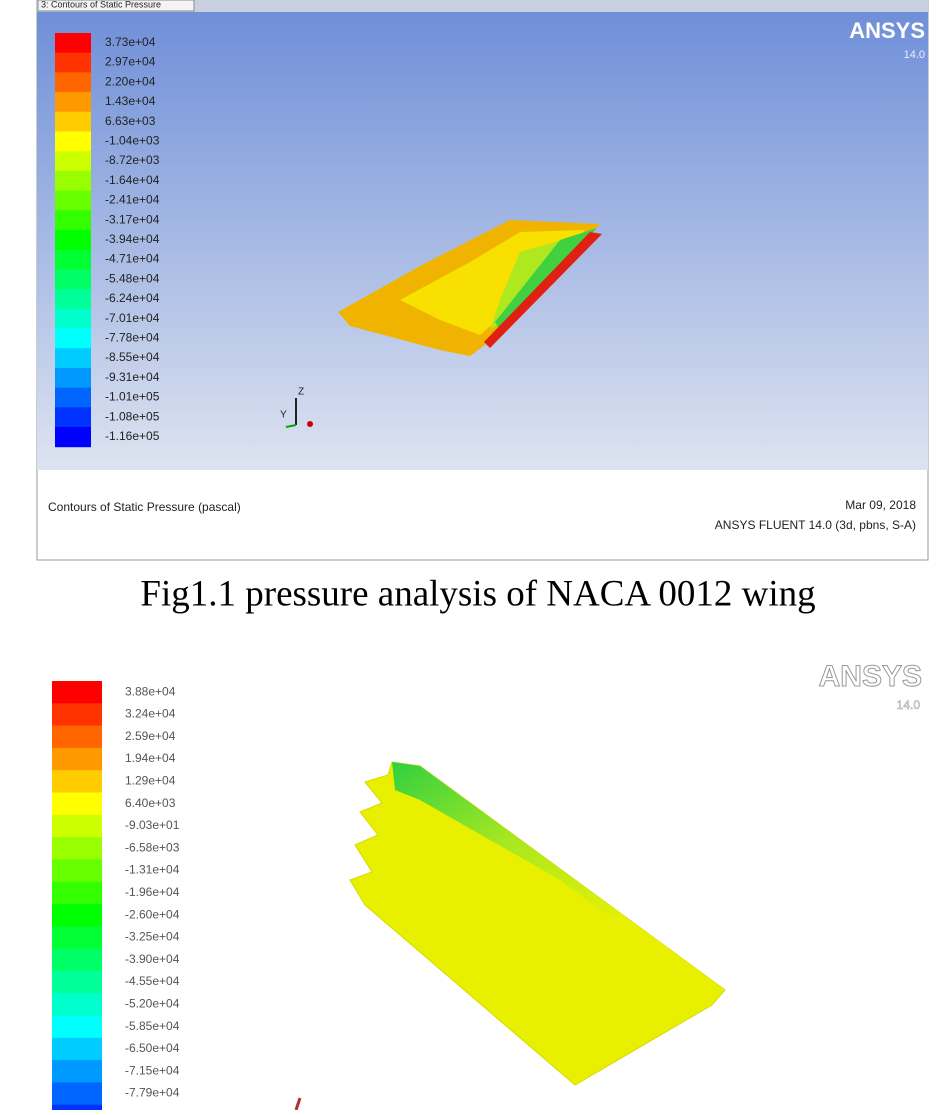  I want to click on legend-label: 1.29e+04, so click(150, 781).